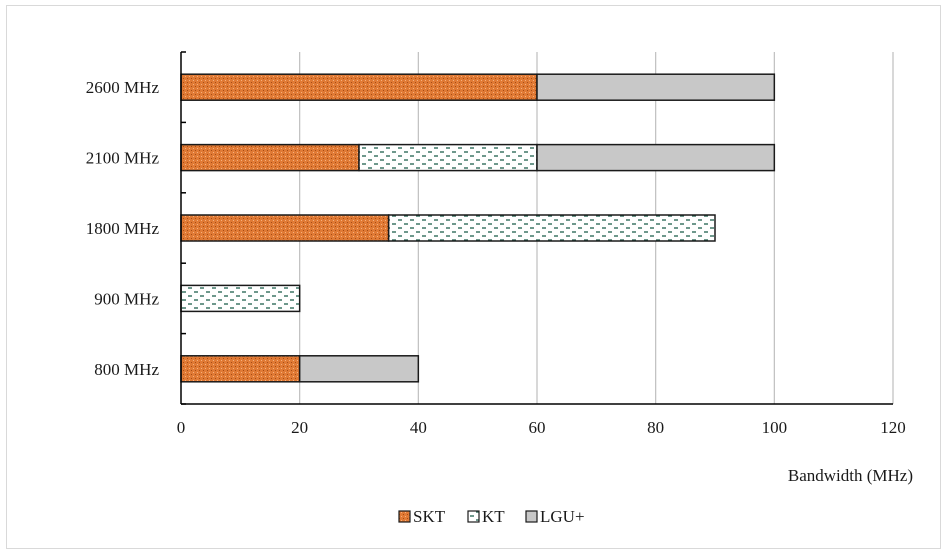  What do you see at coordinates (299, 427) in the screenshot?
I see `x-tick-label: 20` at bounding box center [299, 427].